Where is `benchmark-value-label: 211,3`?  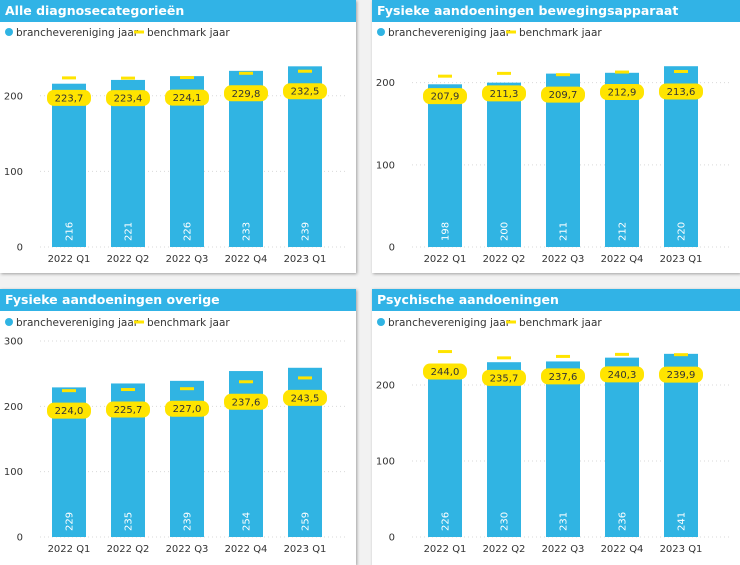 benchmark-value-label: 211,3 is located at coordinates (504, 94).